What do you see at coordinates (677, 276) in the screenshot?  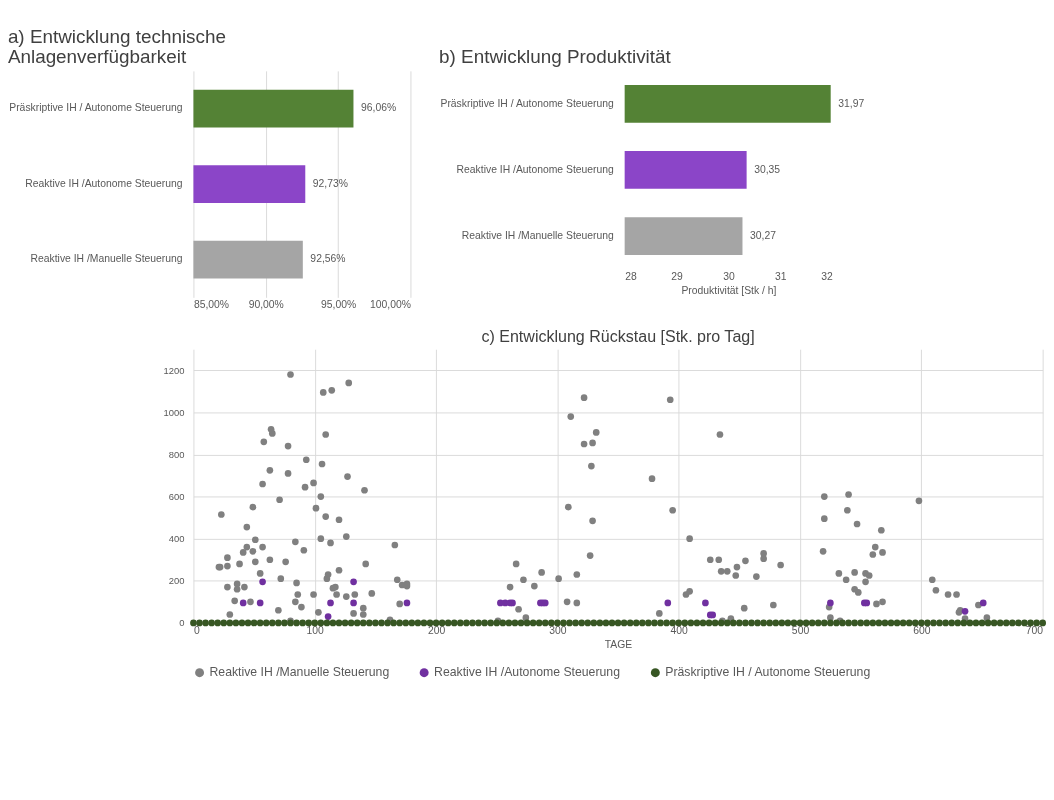 I see `x-tick-label: 29` at bounding box center [677, 276].